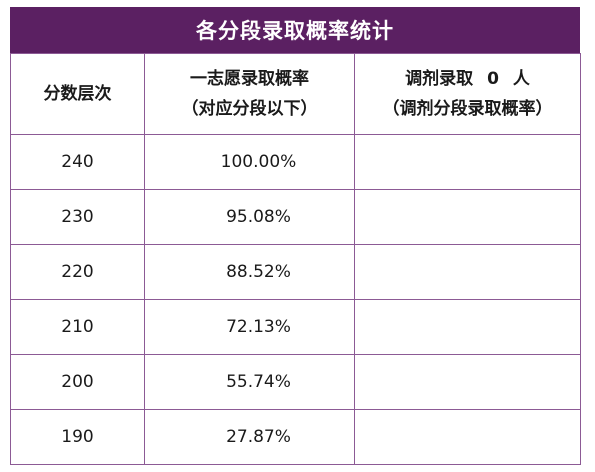  I want to click on score-cell: 240, so click(77, 162).